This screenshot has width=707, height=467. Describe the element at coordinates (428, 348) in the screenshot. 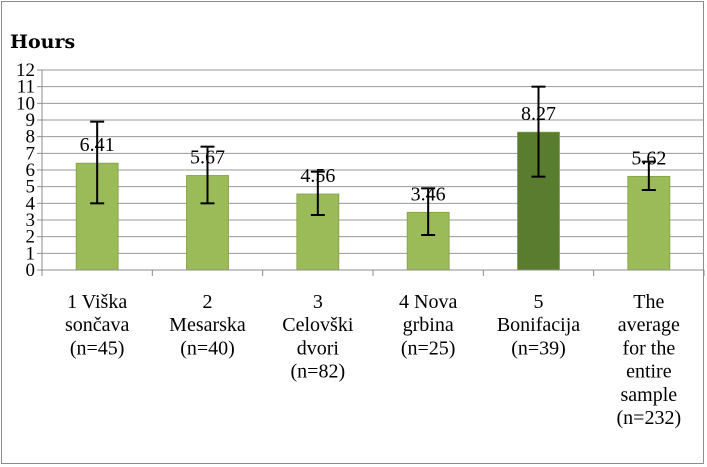

I see `category-label-line: (n=25)` at that location.